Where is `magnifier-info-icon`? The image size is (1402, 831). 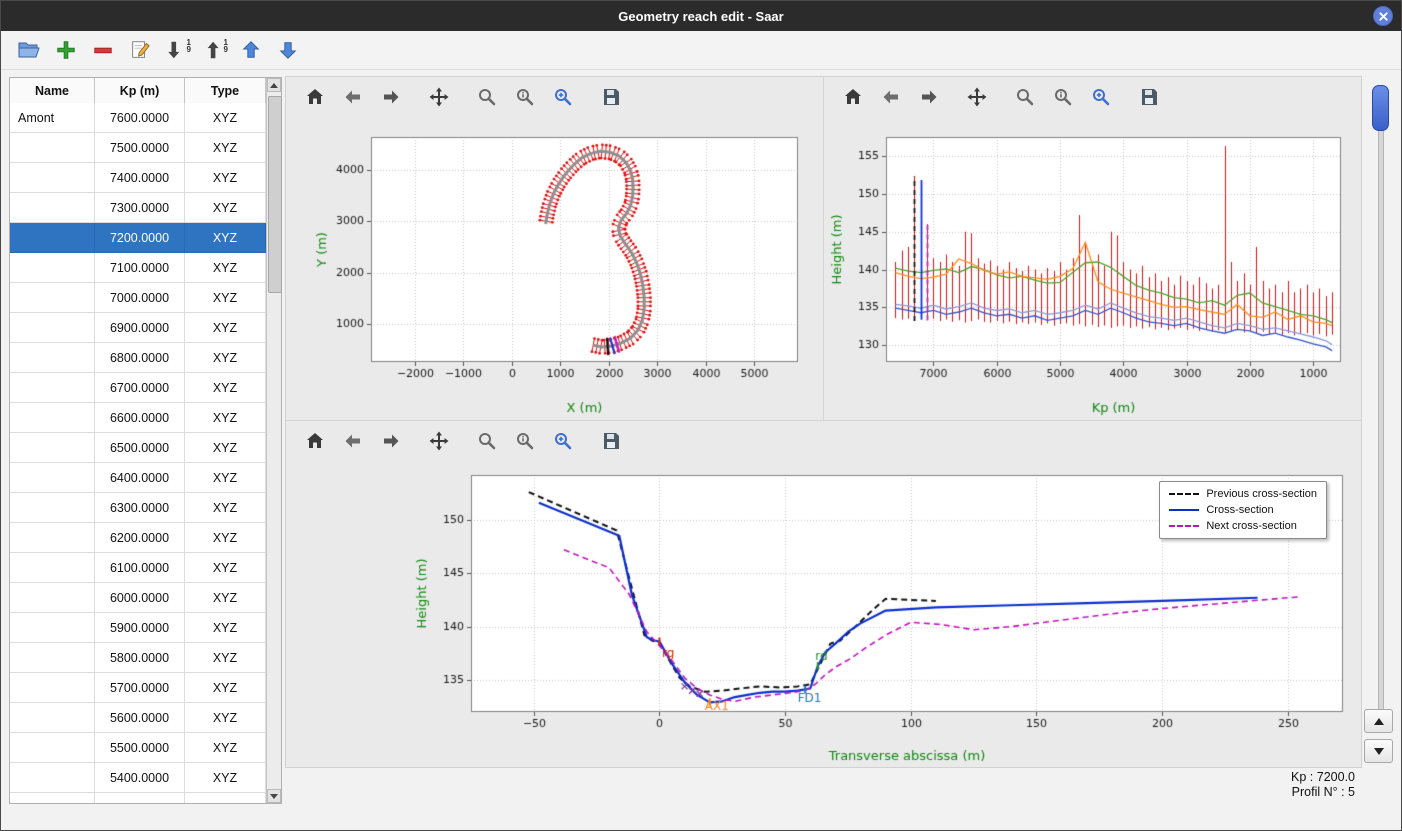 magnifier-info-icon is located at coordinates (525, 441).